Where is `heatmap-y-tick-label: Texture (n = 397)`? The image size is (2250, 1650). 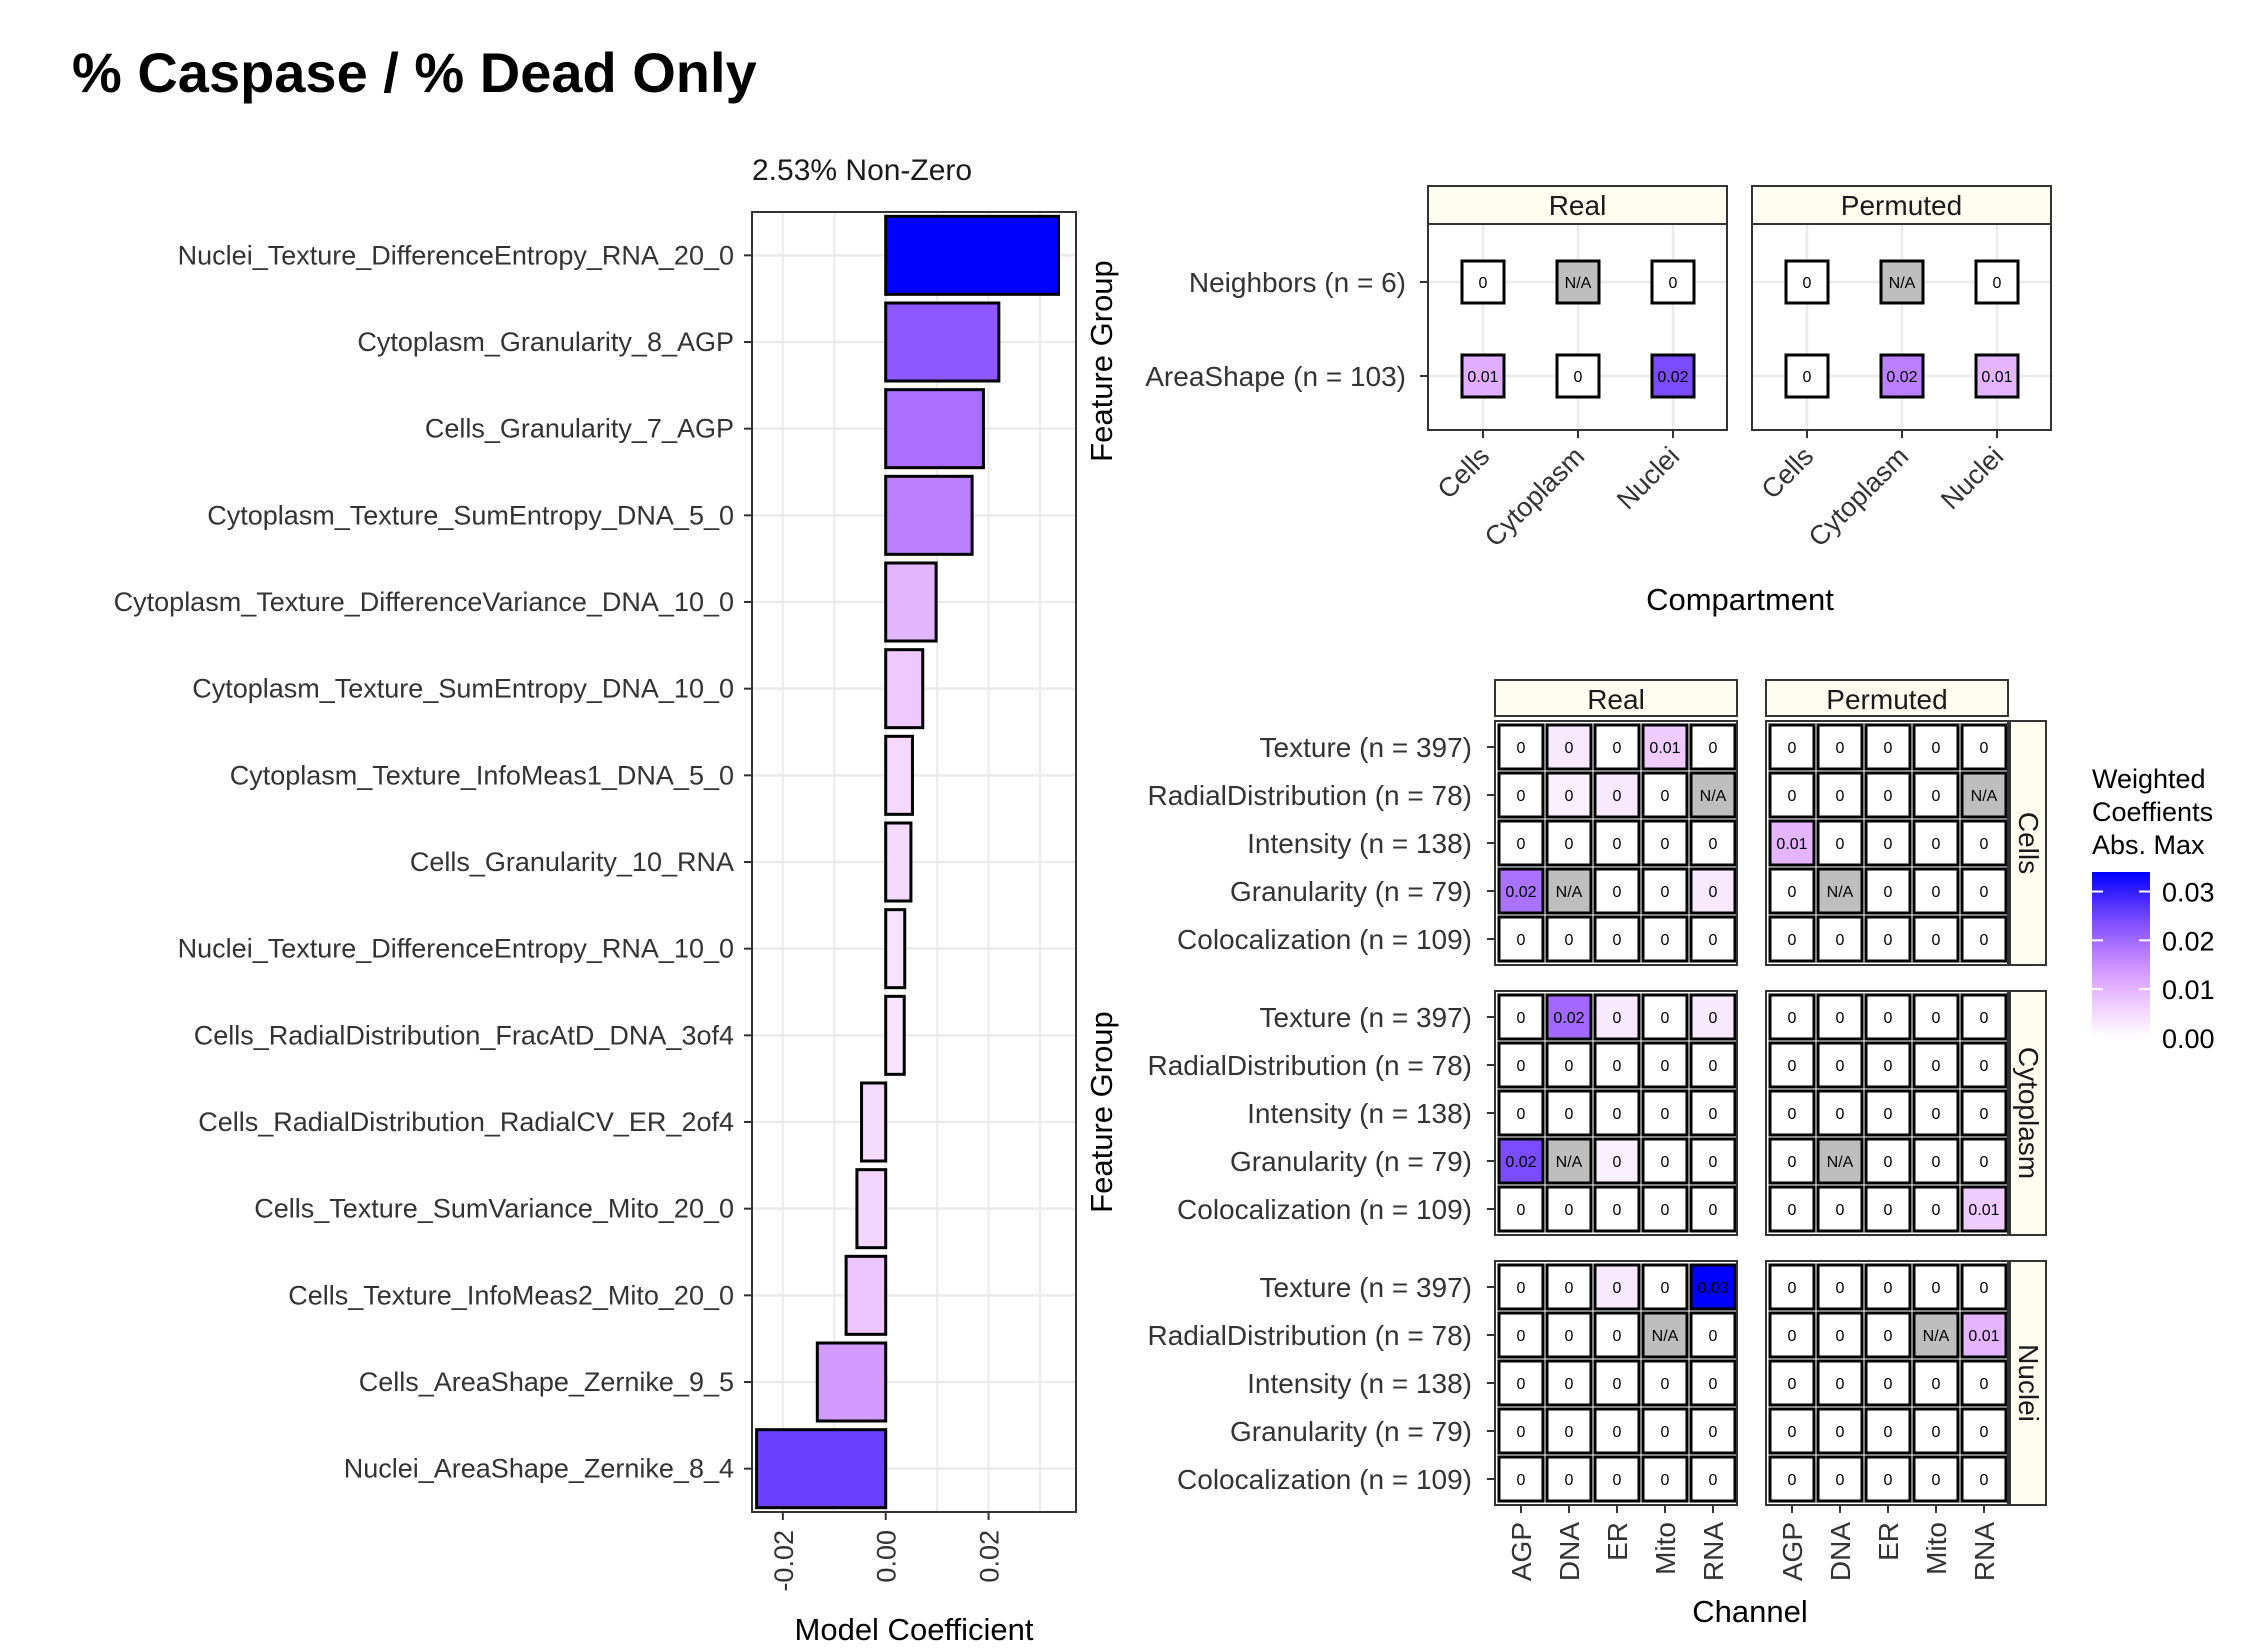 heatmap-y-tick-label: Texture (n = 397) is located at coordinates (1366, 1017).